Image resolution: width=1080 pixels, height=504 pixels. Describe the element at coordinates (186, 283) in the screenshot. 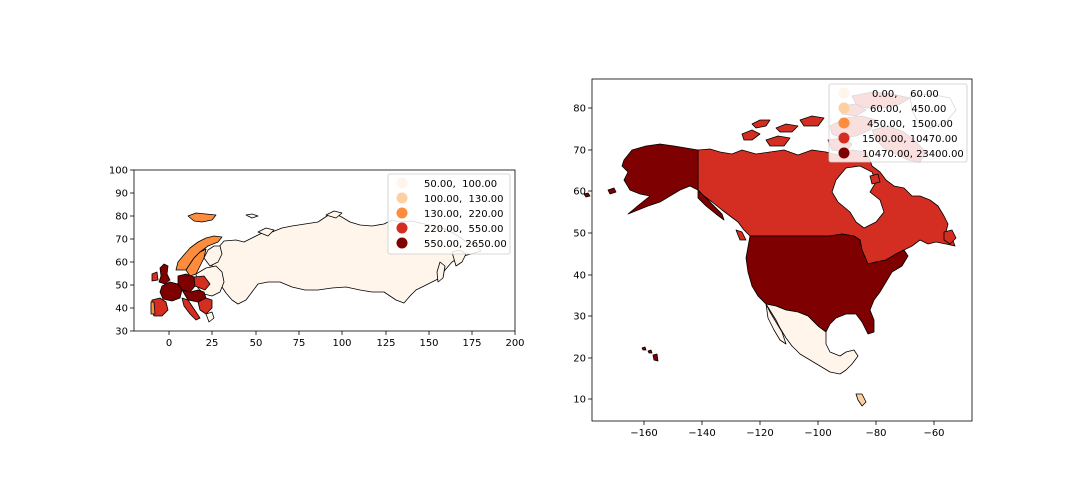

I see `region-germany` at that location.